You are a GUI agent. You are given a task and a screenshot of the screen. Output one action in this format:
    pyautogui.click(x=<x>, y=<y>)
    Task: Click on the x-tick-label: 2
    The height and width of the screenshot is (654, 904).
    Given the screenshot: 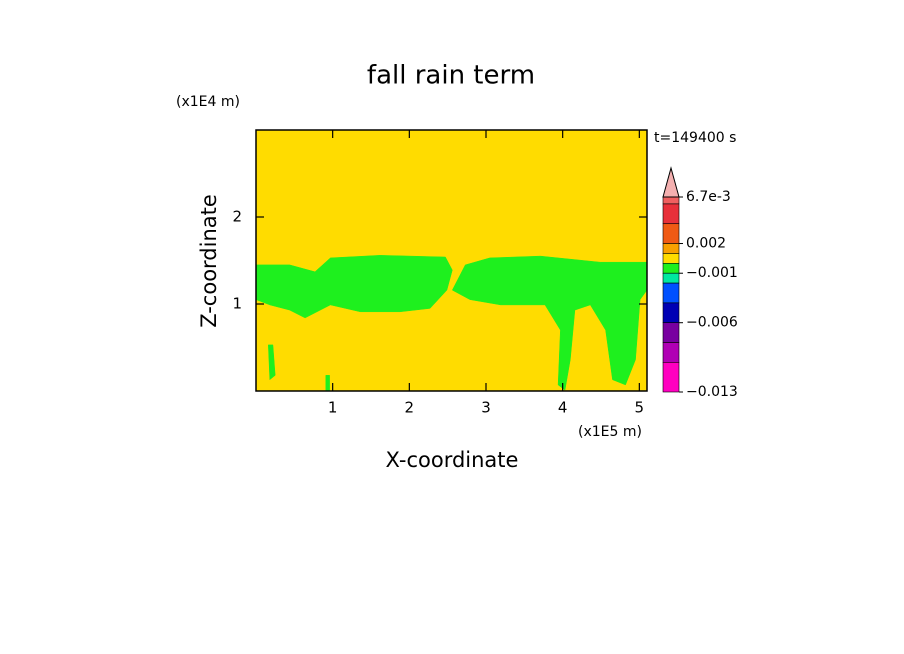 What is the action you would take?
    pyautogui.click(x=410, y=408)
    